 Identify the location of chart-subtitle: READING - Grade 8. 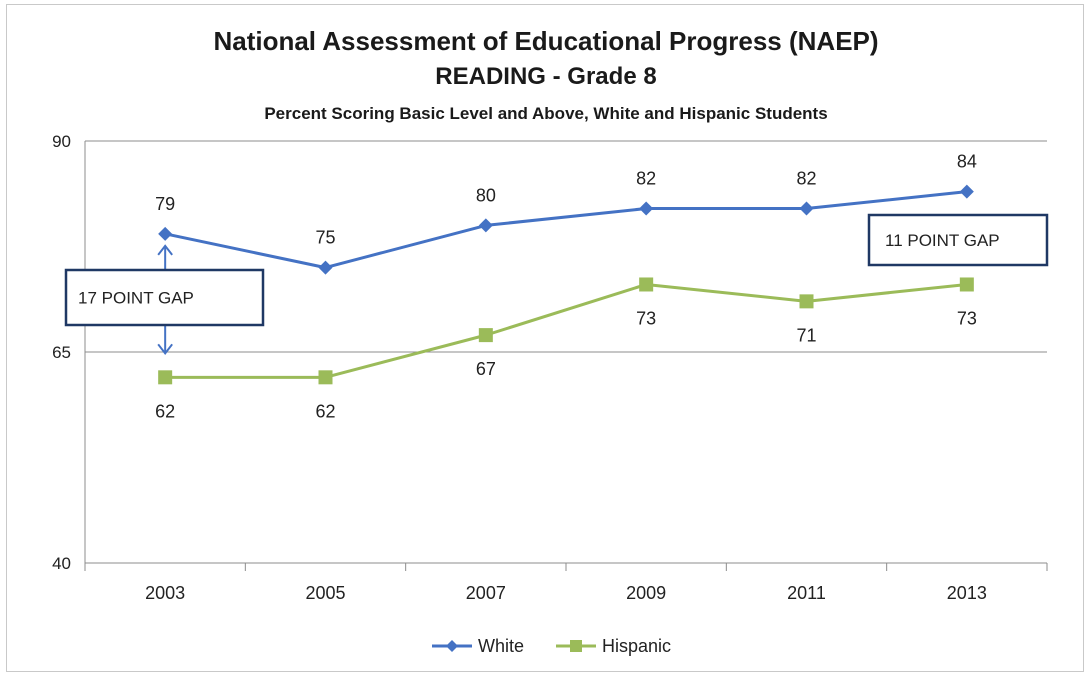
(546, 76).